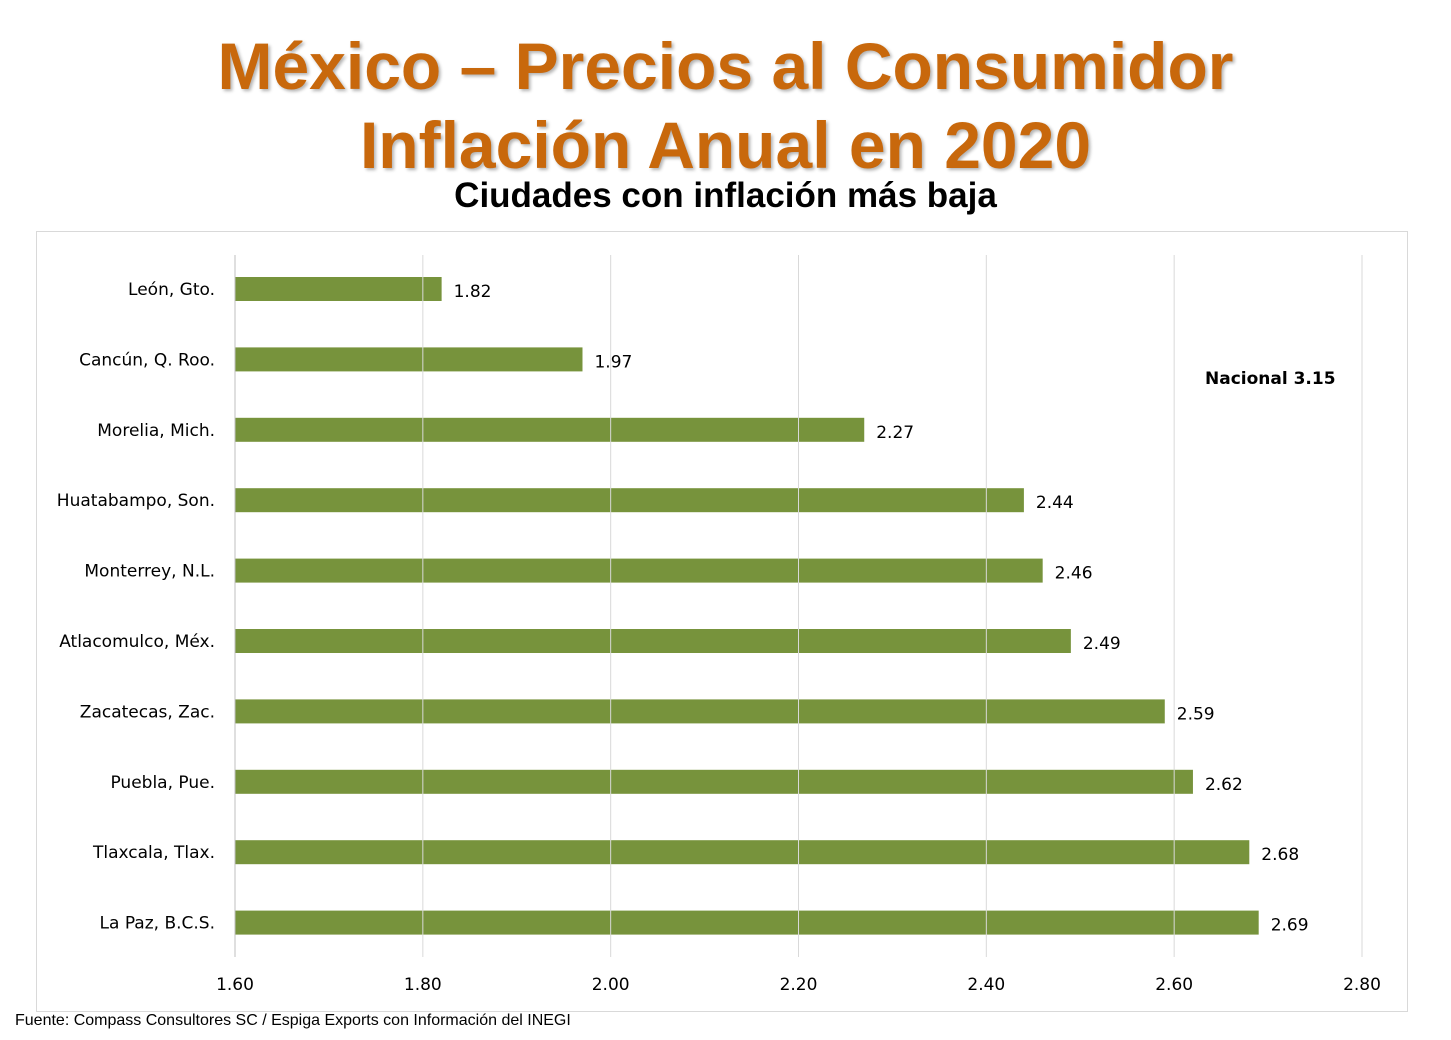 Image resolution: width=1451 pixels, height=1040 pixels. Describe the element at coordinates (1174, 985) in the screenshot. I see `x-tick-label: 2.60` at that location.